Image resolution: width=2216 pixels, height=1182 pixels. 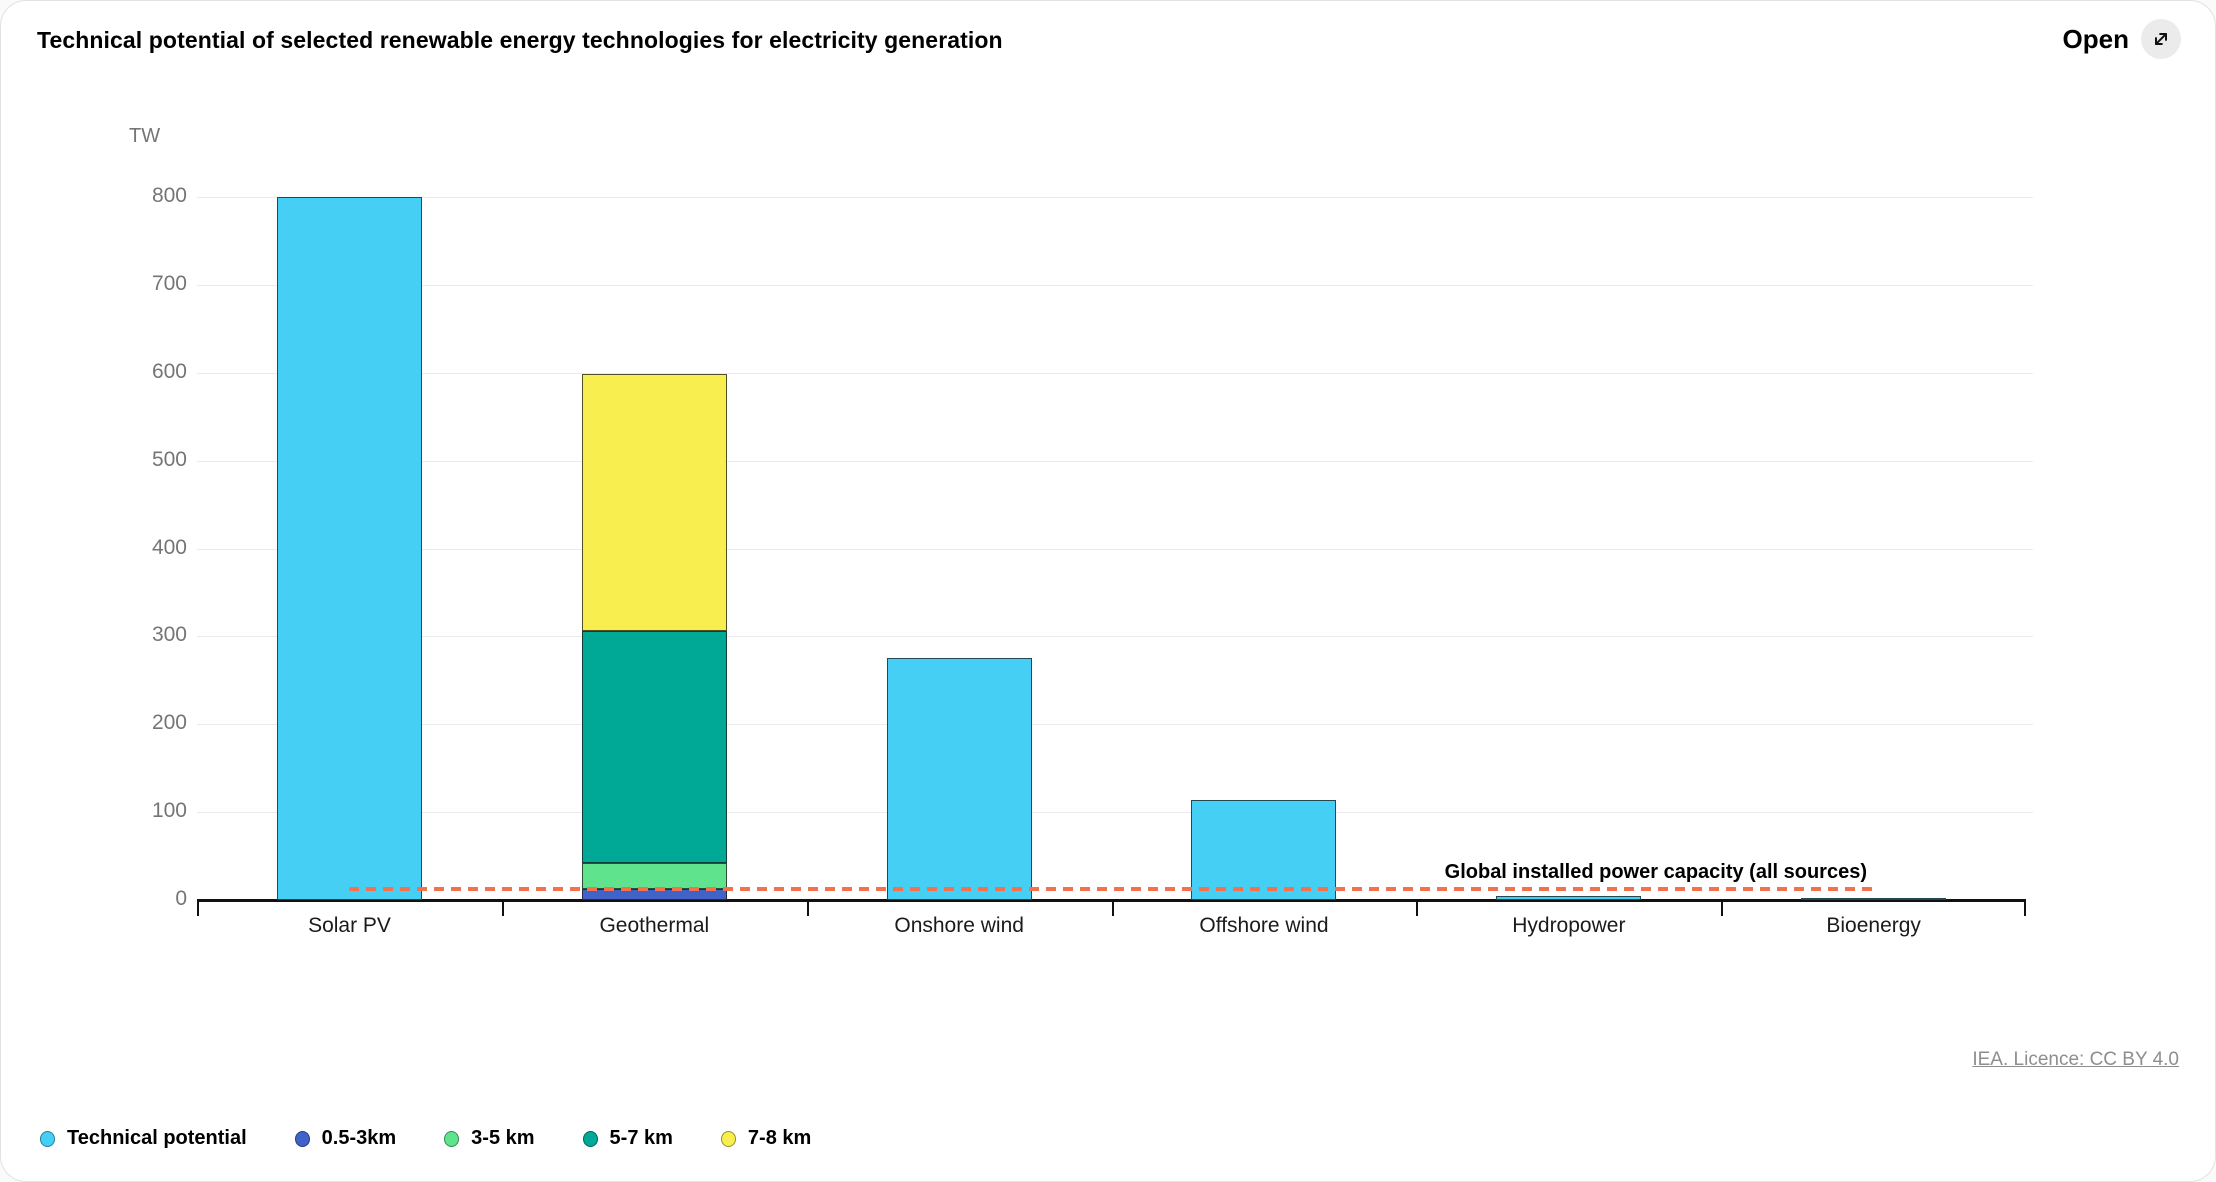 What do you see at coordinates (641, 1138) in the screenshot?
I see `legend-label-5-7-km: 5-7 km` at bounding box center [641, 1138].